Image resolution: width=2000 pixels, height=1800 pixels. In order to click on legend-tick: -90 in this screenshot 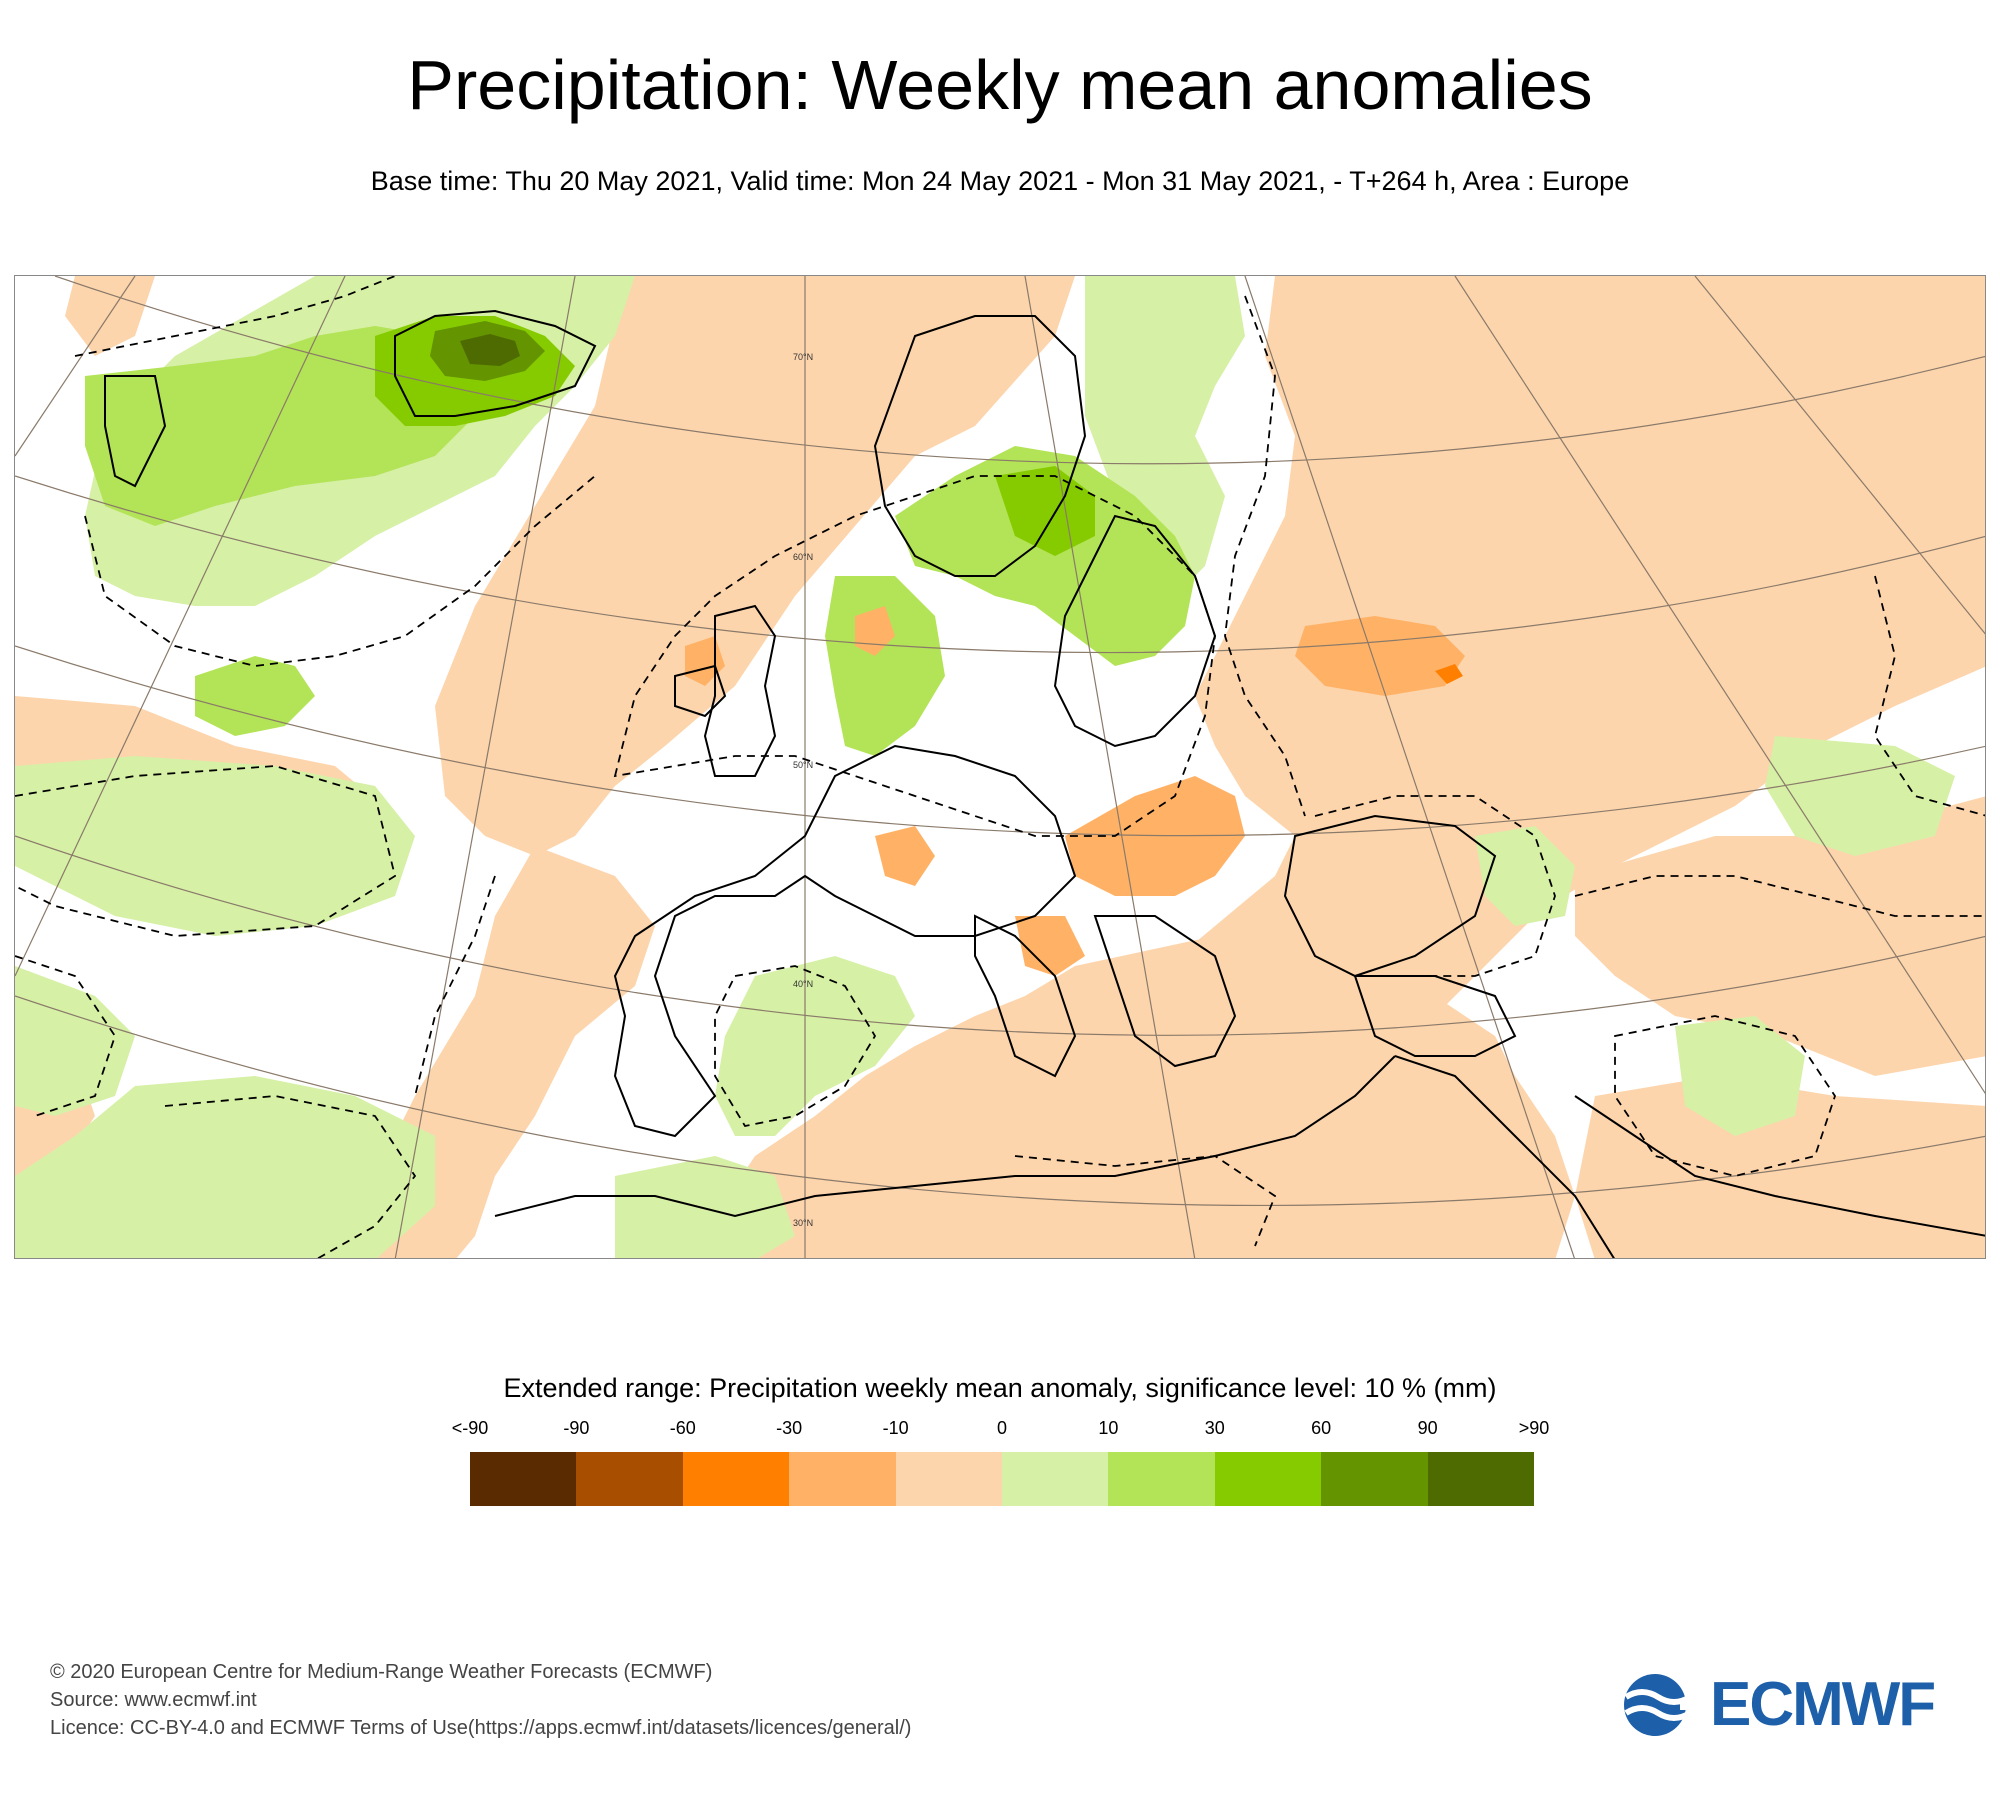, I will do `click(576, 1428)`.